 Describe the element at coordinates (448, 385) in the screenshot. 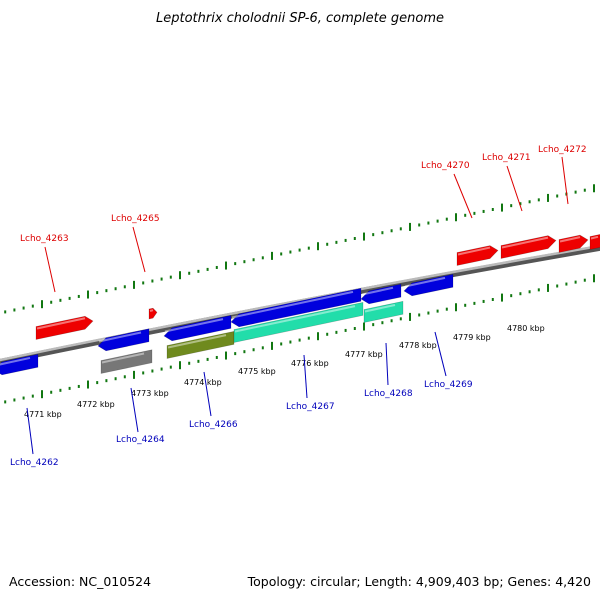

I see `reverse-gene-label: Lcho_4269` at that location.